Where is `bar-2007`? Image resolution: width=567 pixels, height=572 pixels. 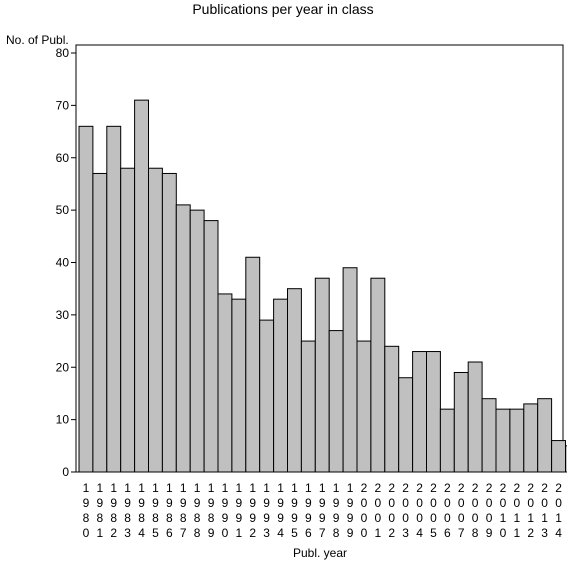
bar-2007 is located at coordinates (461, 422).